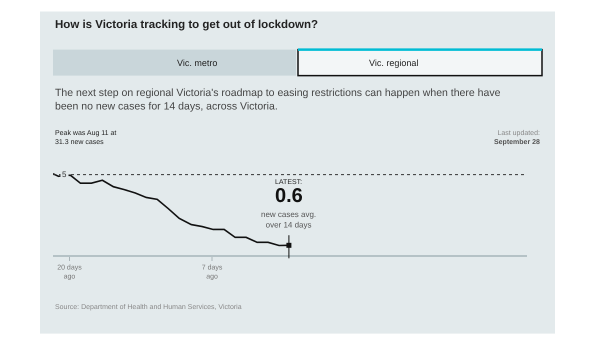 The height and width of the screenshot is (350, 601). What do you see at coordinates (393, 63) in the screenshot?
I see `text: Vic. regional` at bounding box center [393, 63].